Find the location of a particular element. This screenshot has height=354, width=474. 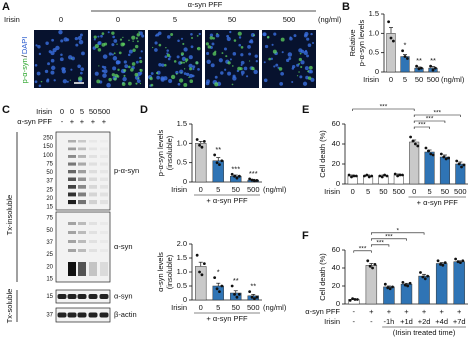

y-tick-label: 40 is located at coordinates (336, 267).